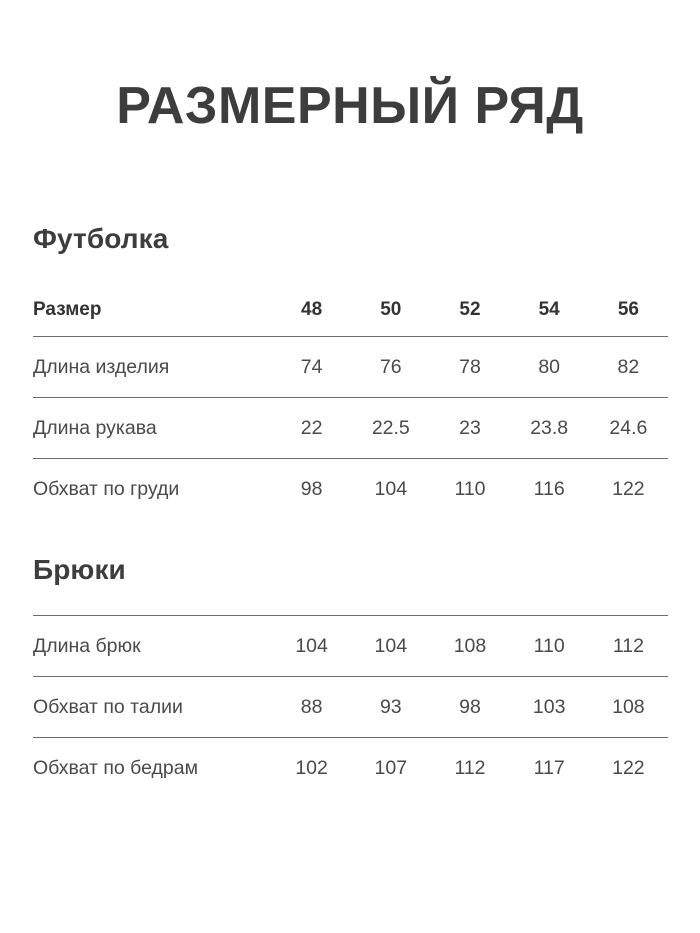 The width and height of the screenshot is (700, 933). What do you see at coordinates (153, 767) in the screenshot?
I see `row-label: Обхват по бедрам` at bounding box center [153, 767].